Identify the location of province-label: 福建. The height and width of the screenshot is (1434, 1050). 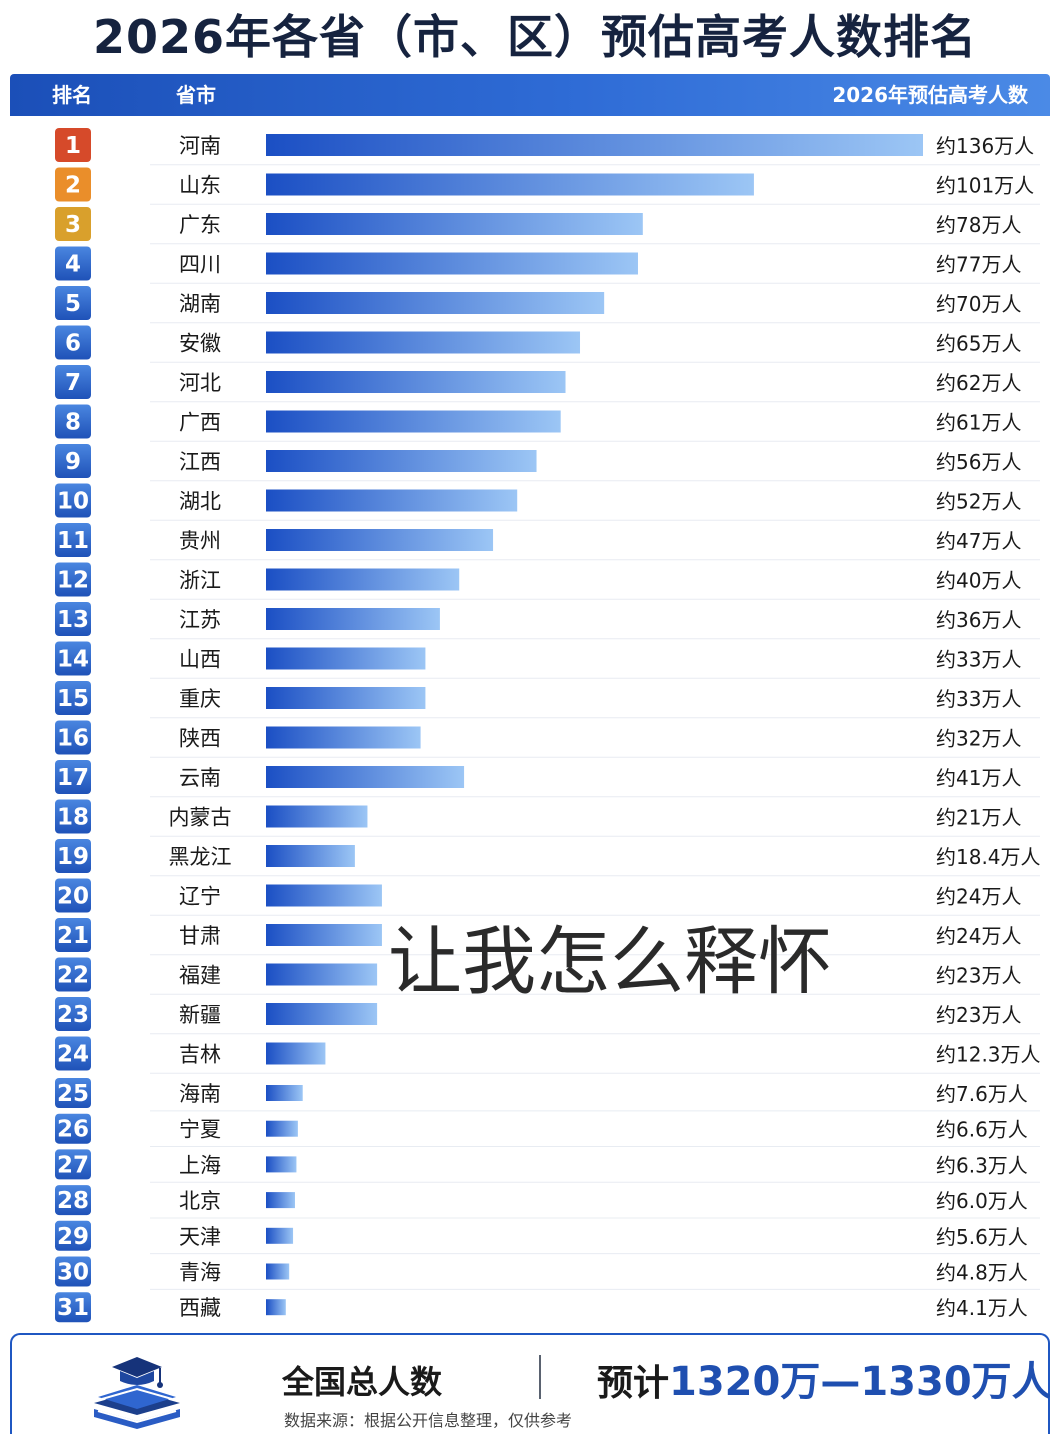
(200, 976).